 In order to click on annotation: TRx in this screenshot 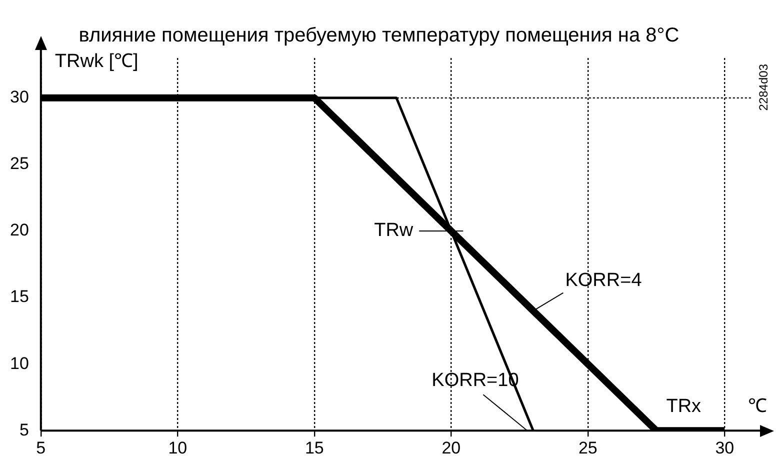, I will do `click(684, 406)`.